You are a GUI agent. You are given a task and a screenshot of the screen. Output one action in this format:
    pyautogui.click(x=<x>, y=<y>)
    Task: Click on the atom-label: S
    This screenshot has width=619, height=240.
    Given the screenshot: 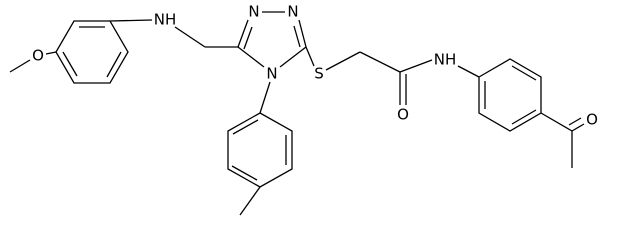 What is the action you would take?
    pyautogui.click(x=319, y=74)
    